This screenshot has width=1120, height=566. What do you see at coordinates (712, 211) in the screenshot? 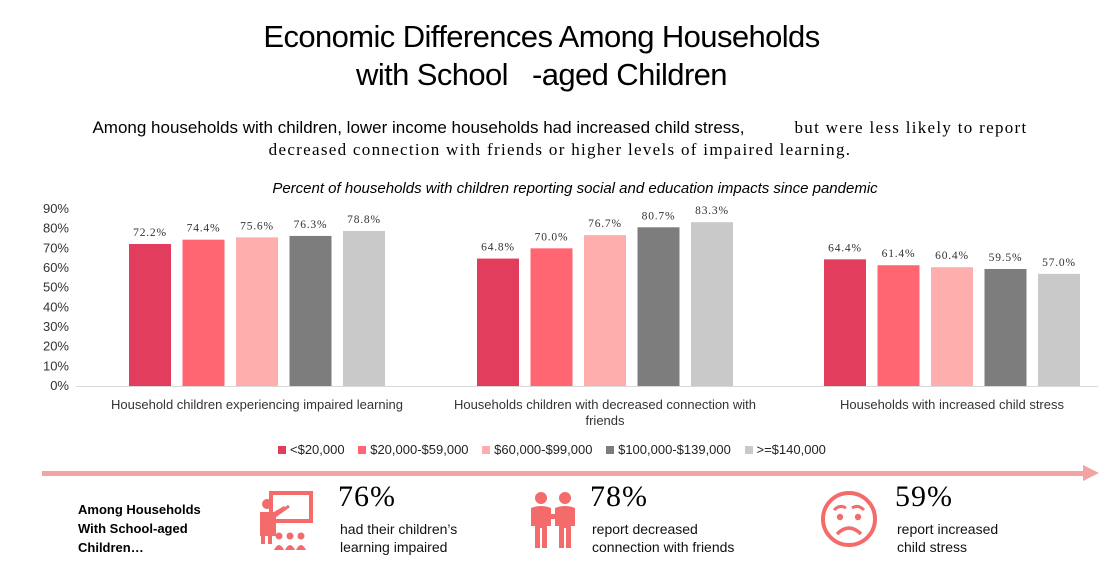
I see `data-label: 83.3%` at bounding box center [712, 211].